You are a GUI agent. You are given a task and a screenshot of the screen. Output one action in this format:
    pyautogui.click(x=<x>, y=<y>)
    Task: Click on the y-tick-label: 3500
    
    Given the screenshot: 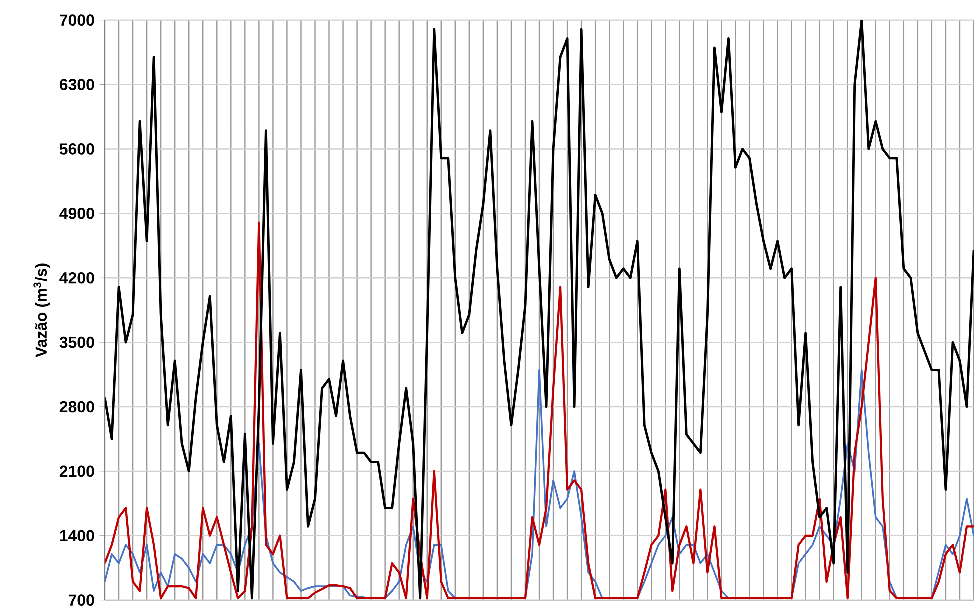 What is the action you would take?
    pyautogui.click(x=77, y=342)
    